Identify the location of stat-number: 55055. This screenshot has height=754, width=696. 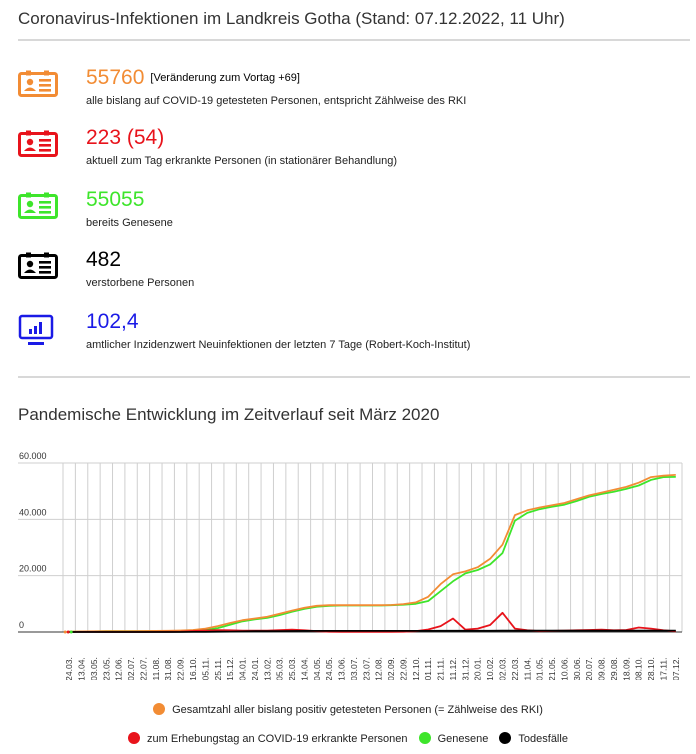
(115, 199).